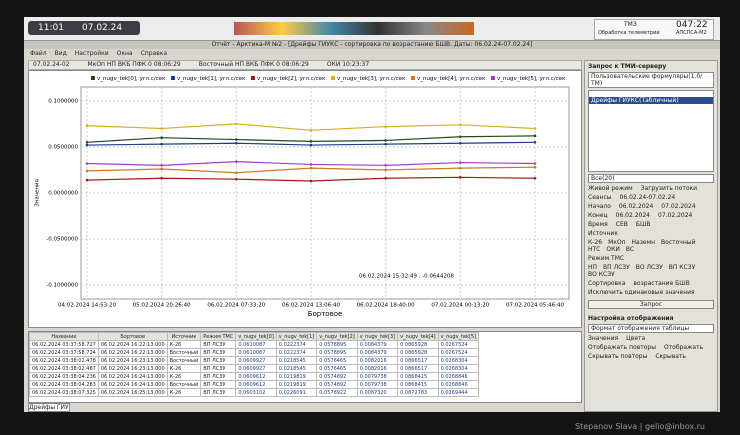 The image size is (740, 435). Describe the element at coordinates (651, 215) in the screenshot. I see `field-row: Конец 06.02.2024 07.02.2024` at that location.